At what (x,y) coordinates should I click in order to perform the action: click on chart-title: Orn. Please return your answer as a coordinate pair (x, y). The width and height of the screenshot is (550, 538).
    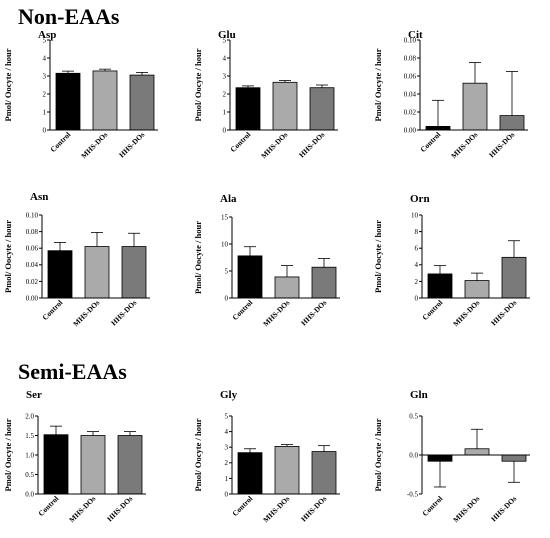
    Looking at the image, I should click on (420, 199).